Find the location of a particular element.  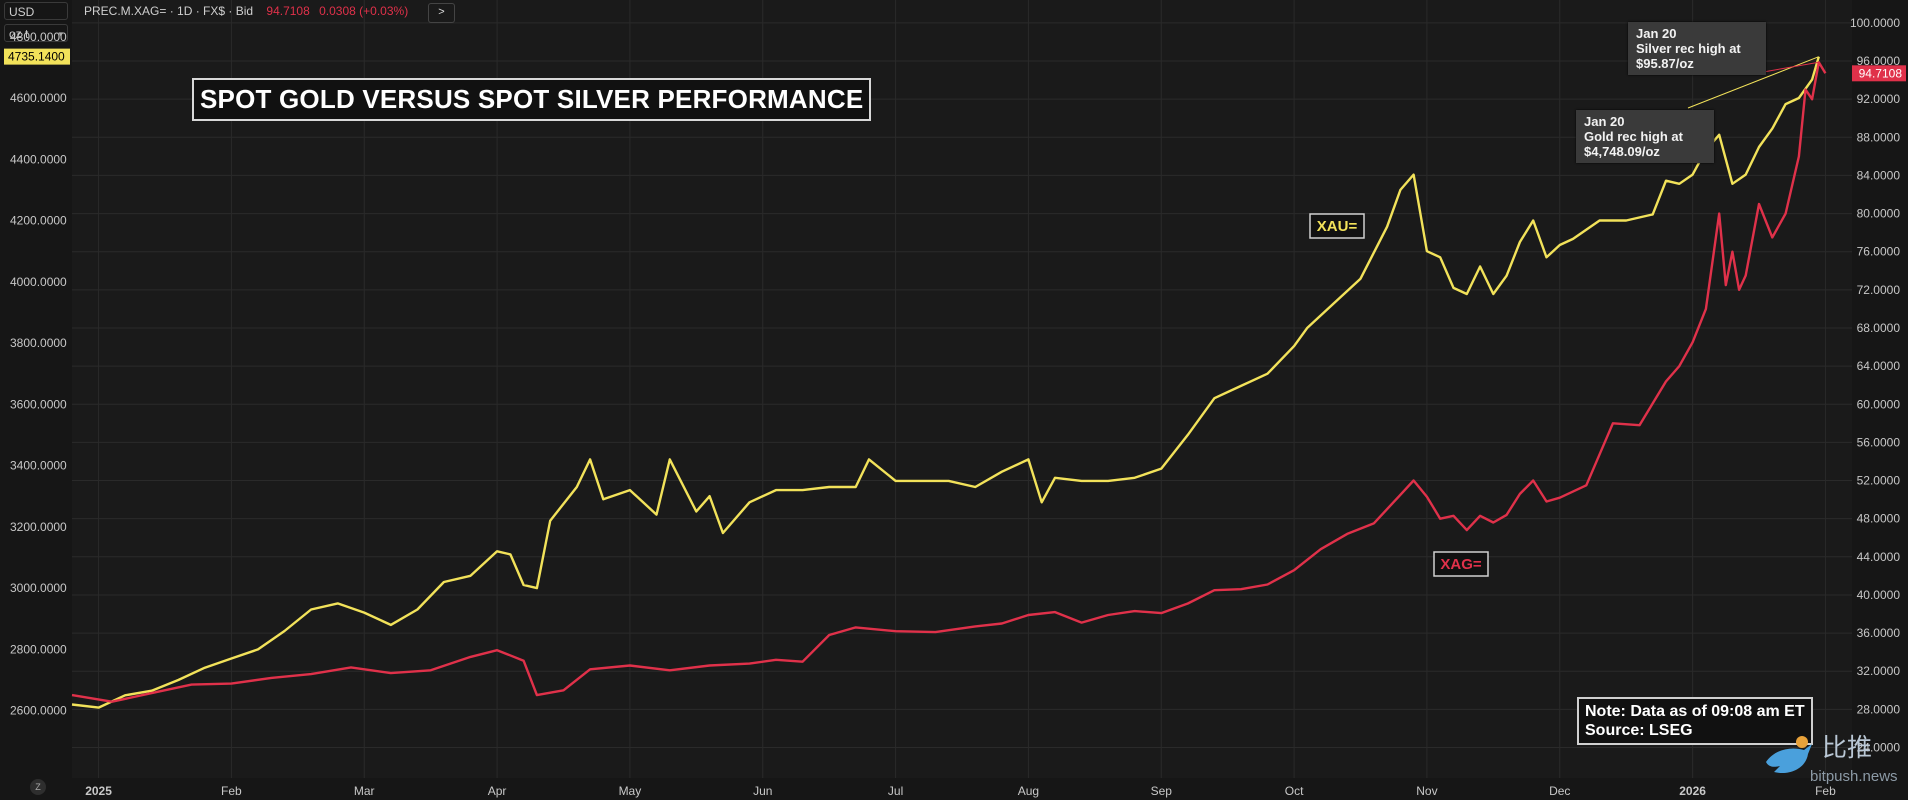

silver-last-value: 94.7108 is located at coordinates (1881, 73).